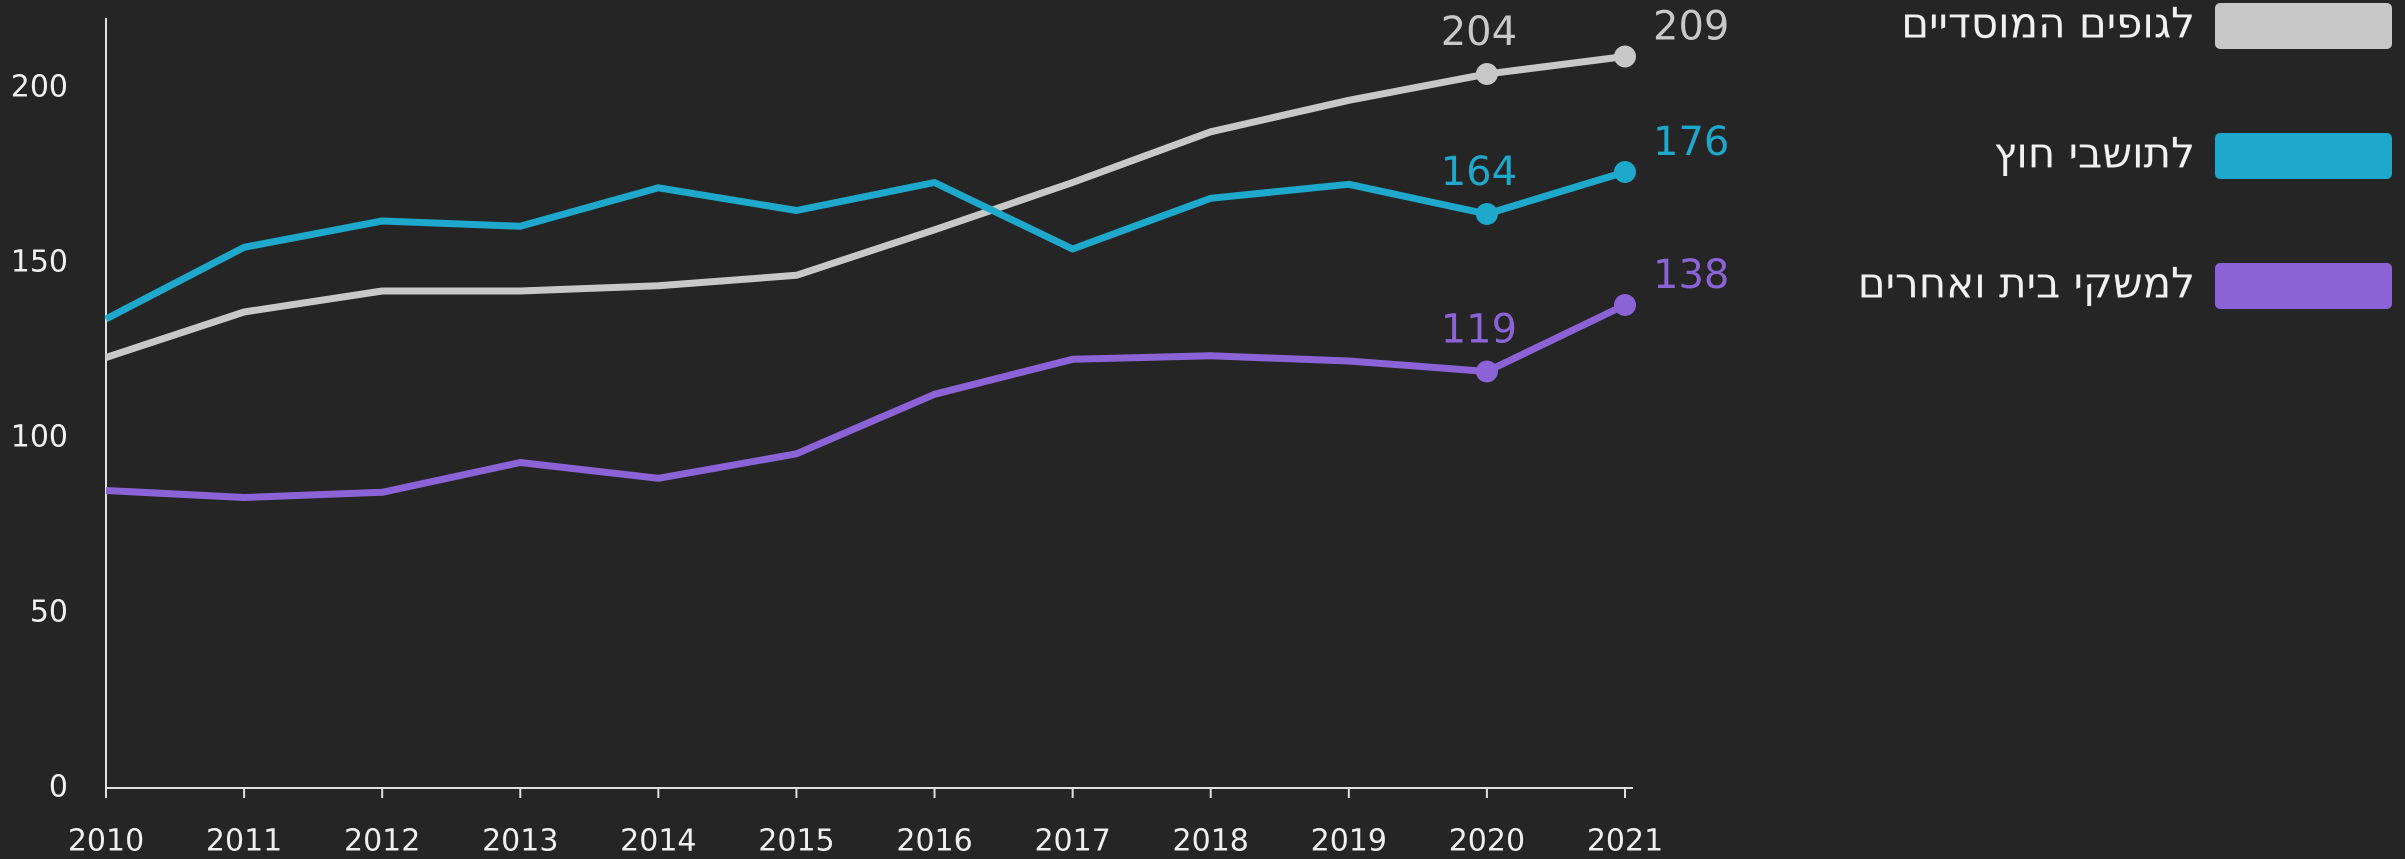  What do you see at coordinates (796, 841) in the screenshot?
I see `x-tick-label: 2015` at bounding box center [796, 841].